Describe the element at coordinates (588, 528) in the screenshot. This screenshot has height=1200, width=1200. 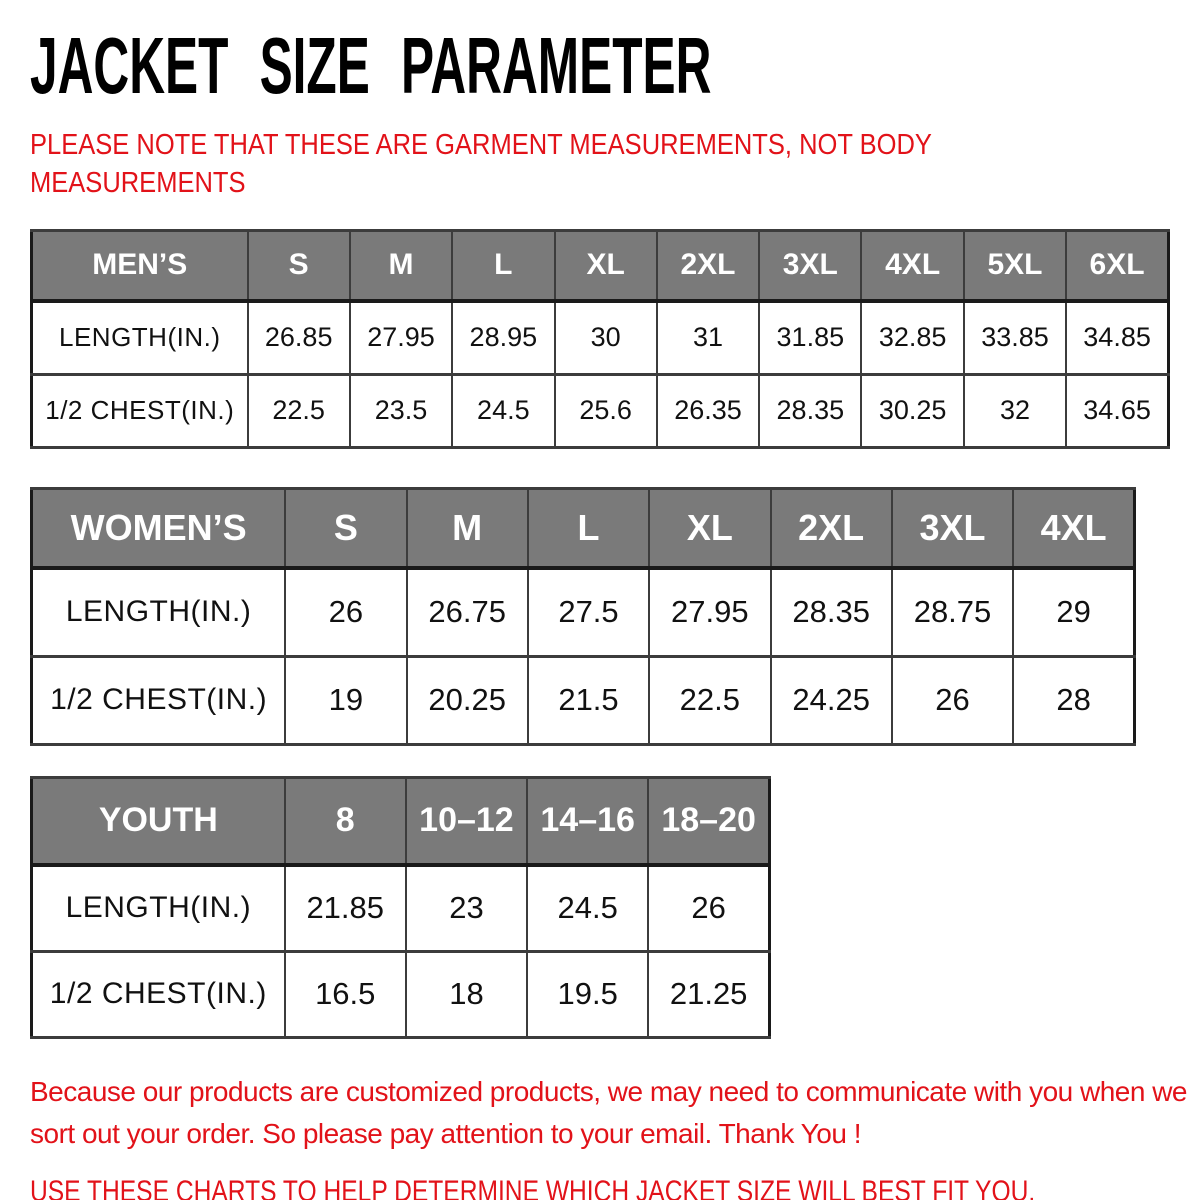
I see `womens-size-header: L` at that location.